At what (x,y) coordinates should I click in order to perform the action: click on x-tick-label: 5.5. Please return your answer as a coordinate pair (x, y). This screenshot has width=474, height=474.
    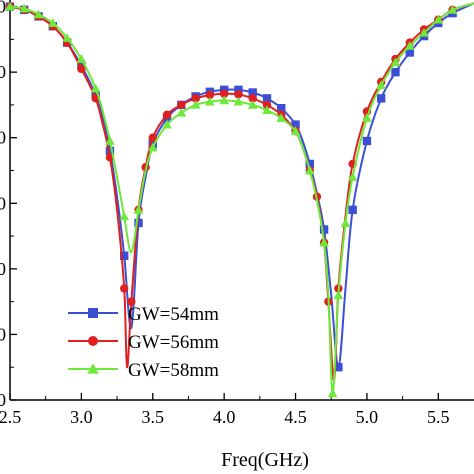
    Looking at the image, I should click on (438, 417).